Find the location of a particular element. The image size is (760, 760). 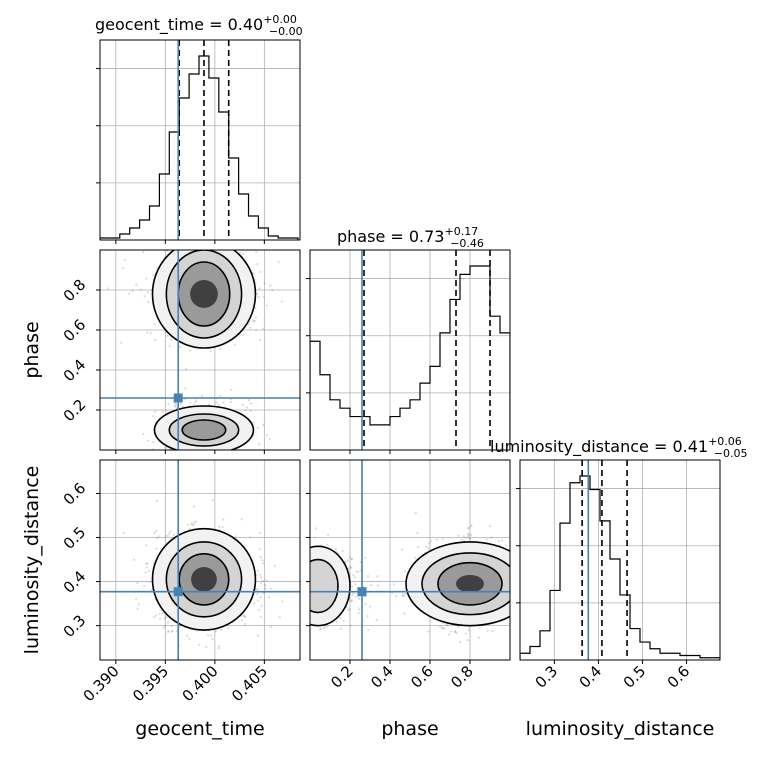

xticklabel-geocent_time-2: 0.400 is located at coordinates (200, 683).